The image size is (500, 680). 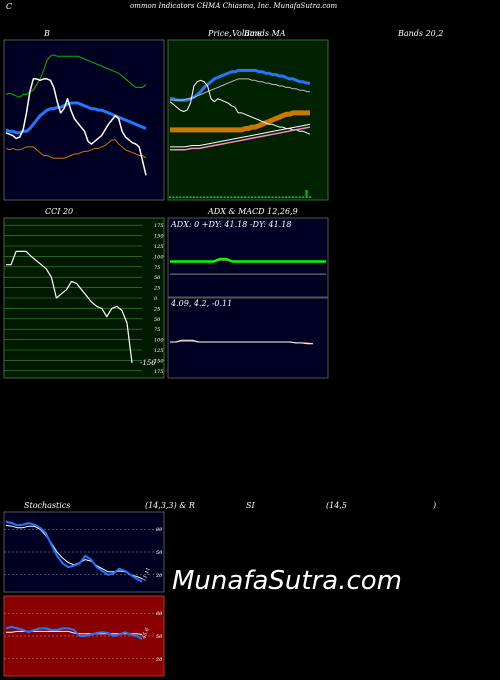 I want to click on bands-label: Bands 20,2, so click(x=421, y=33).